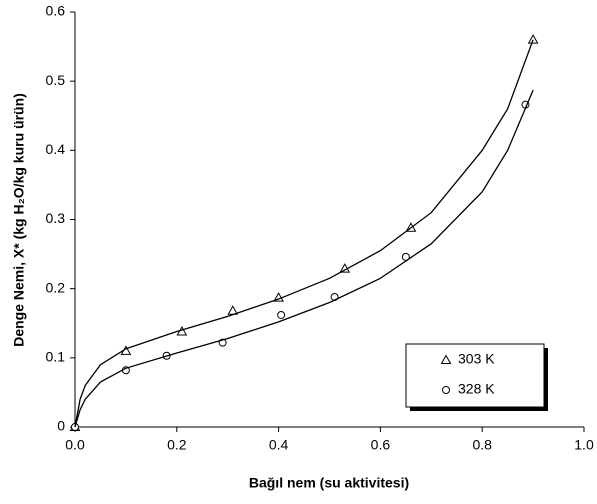  Describe the element at coordinates (533, 39) in the screenshot. I see `triangle-marker` at that location.